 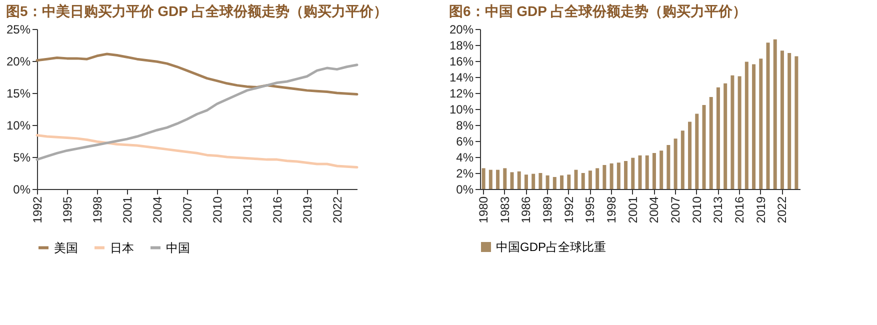 What do you see at coordinates (465, 173) in the screenshot?
I see `y-tick-label: 2%` at bounding box center [465, 173].